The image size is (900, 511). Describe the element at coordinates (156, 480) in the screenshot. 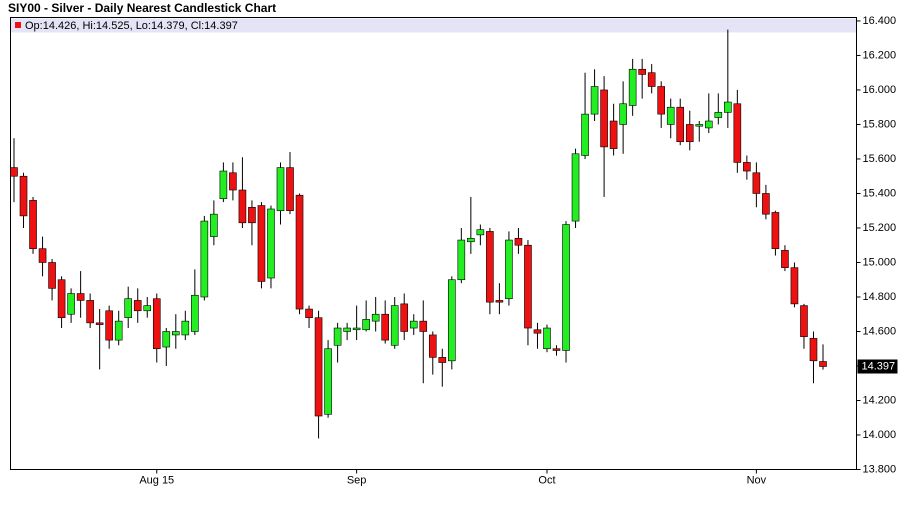

I see `x-tick-label: Aug 15` at that location.